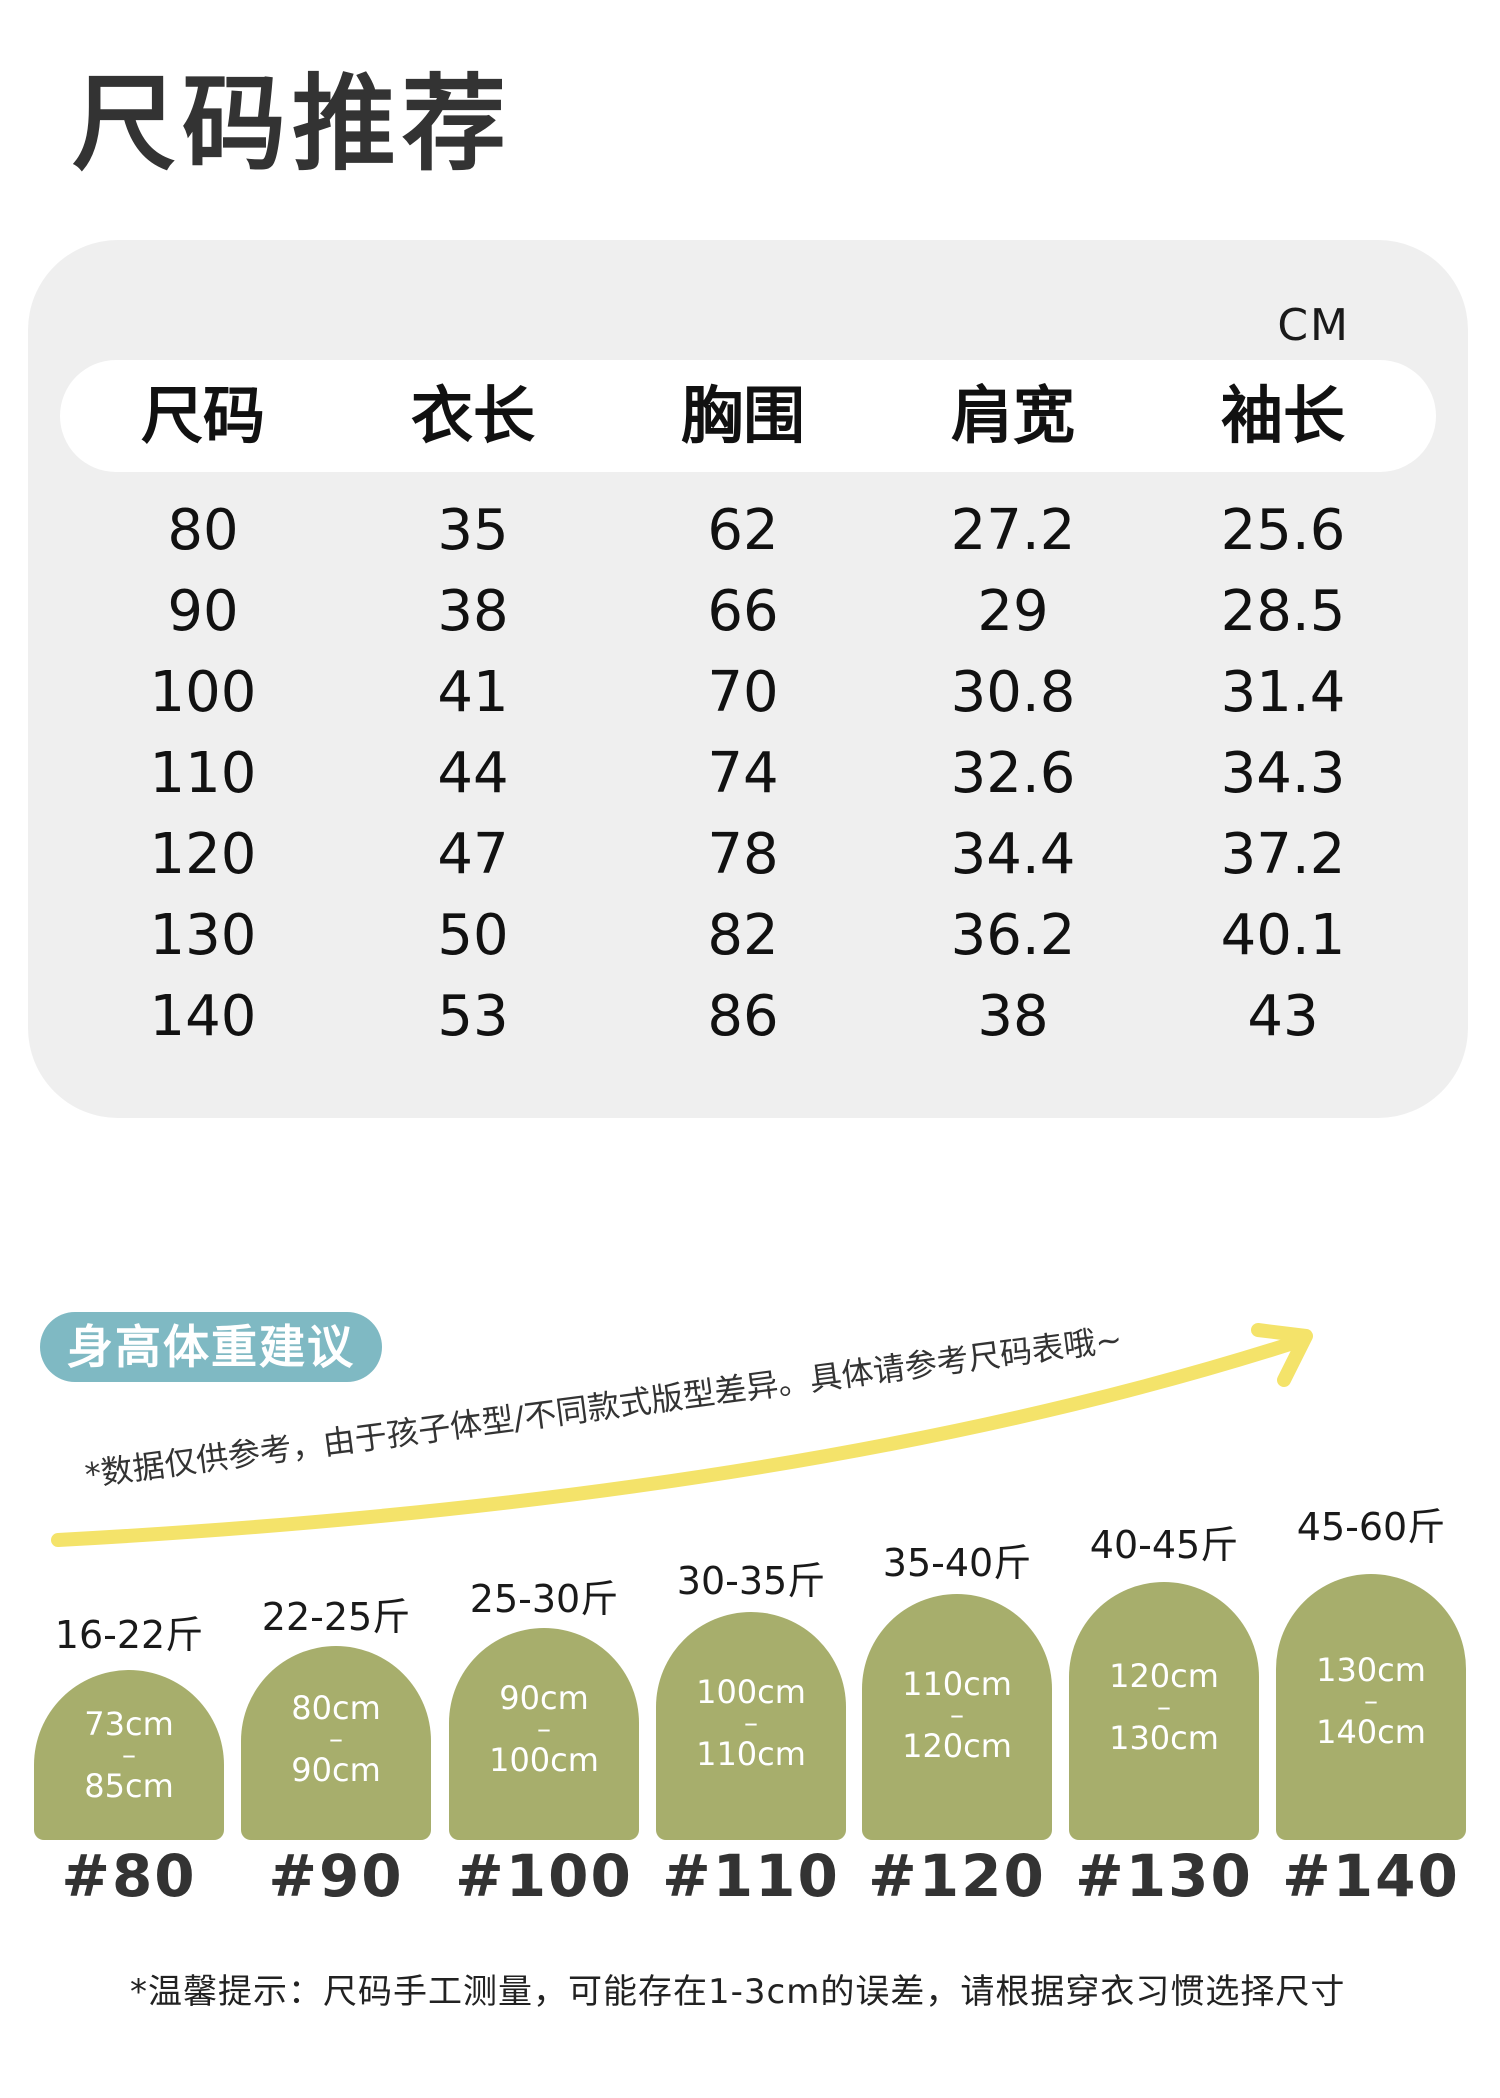 Image resolution: width=1500 pixels, height=2098 pixels. What do you see at coordinates (1313, 325) in the screenshot?
I see `unit-label: CM` at bounding box center [1313, 325].